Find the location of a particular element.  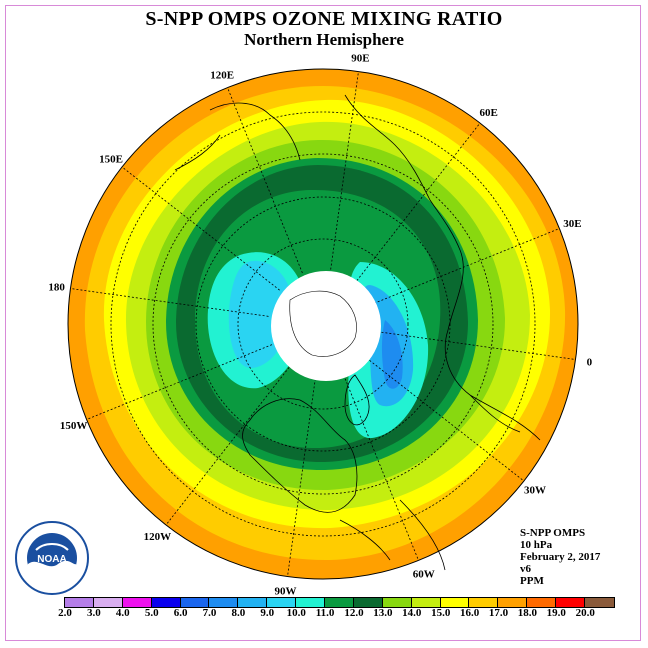

color-bar-tick-label: 12.0 is located at coordinates (354, 613).